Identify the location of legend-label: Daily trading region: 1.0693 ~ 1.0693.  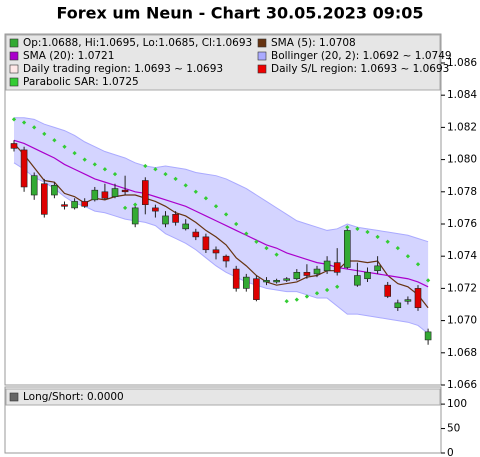
(123, 69).